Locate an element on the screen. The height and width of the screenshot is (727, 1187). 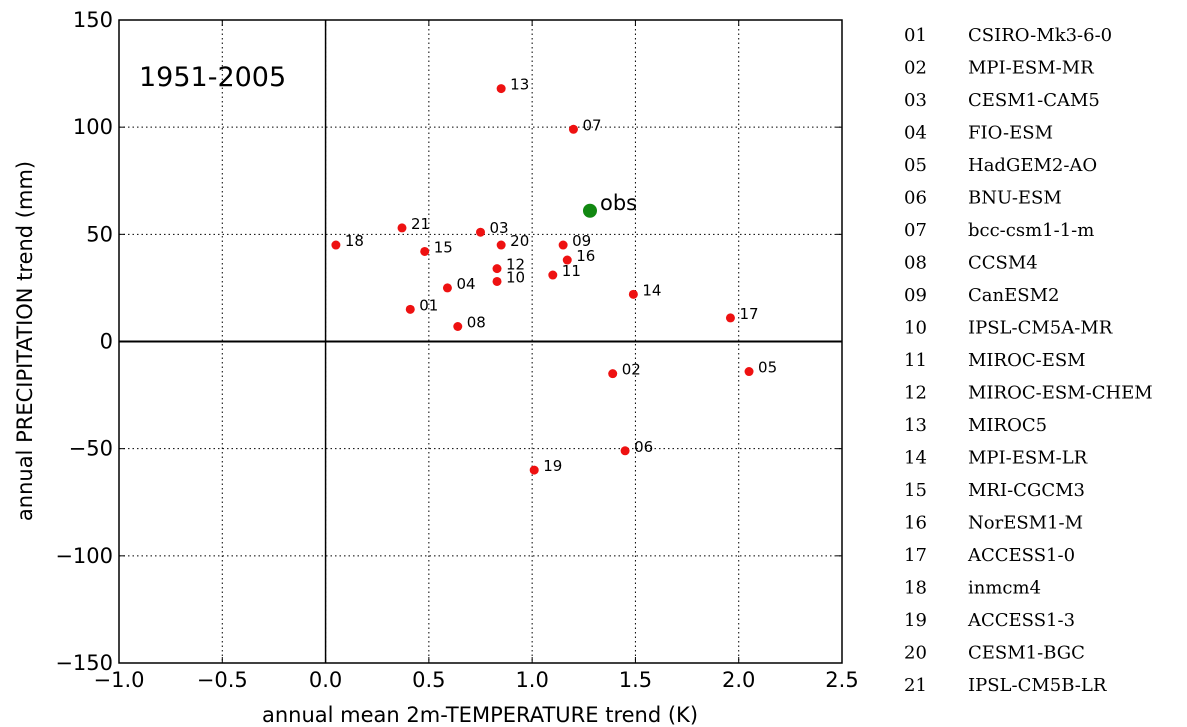
legend-model-name: IPSL-CM5A-MR is located at coordinates (1040, 328).